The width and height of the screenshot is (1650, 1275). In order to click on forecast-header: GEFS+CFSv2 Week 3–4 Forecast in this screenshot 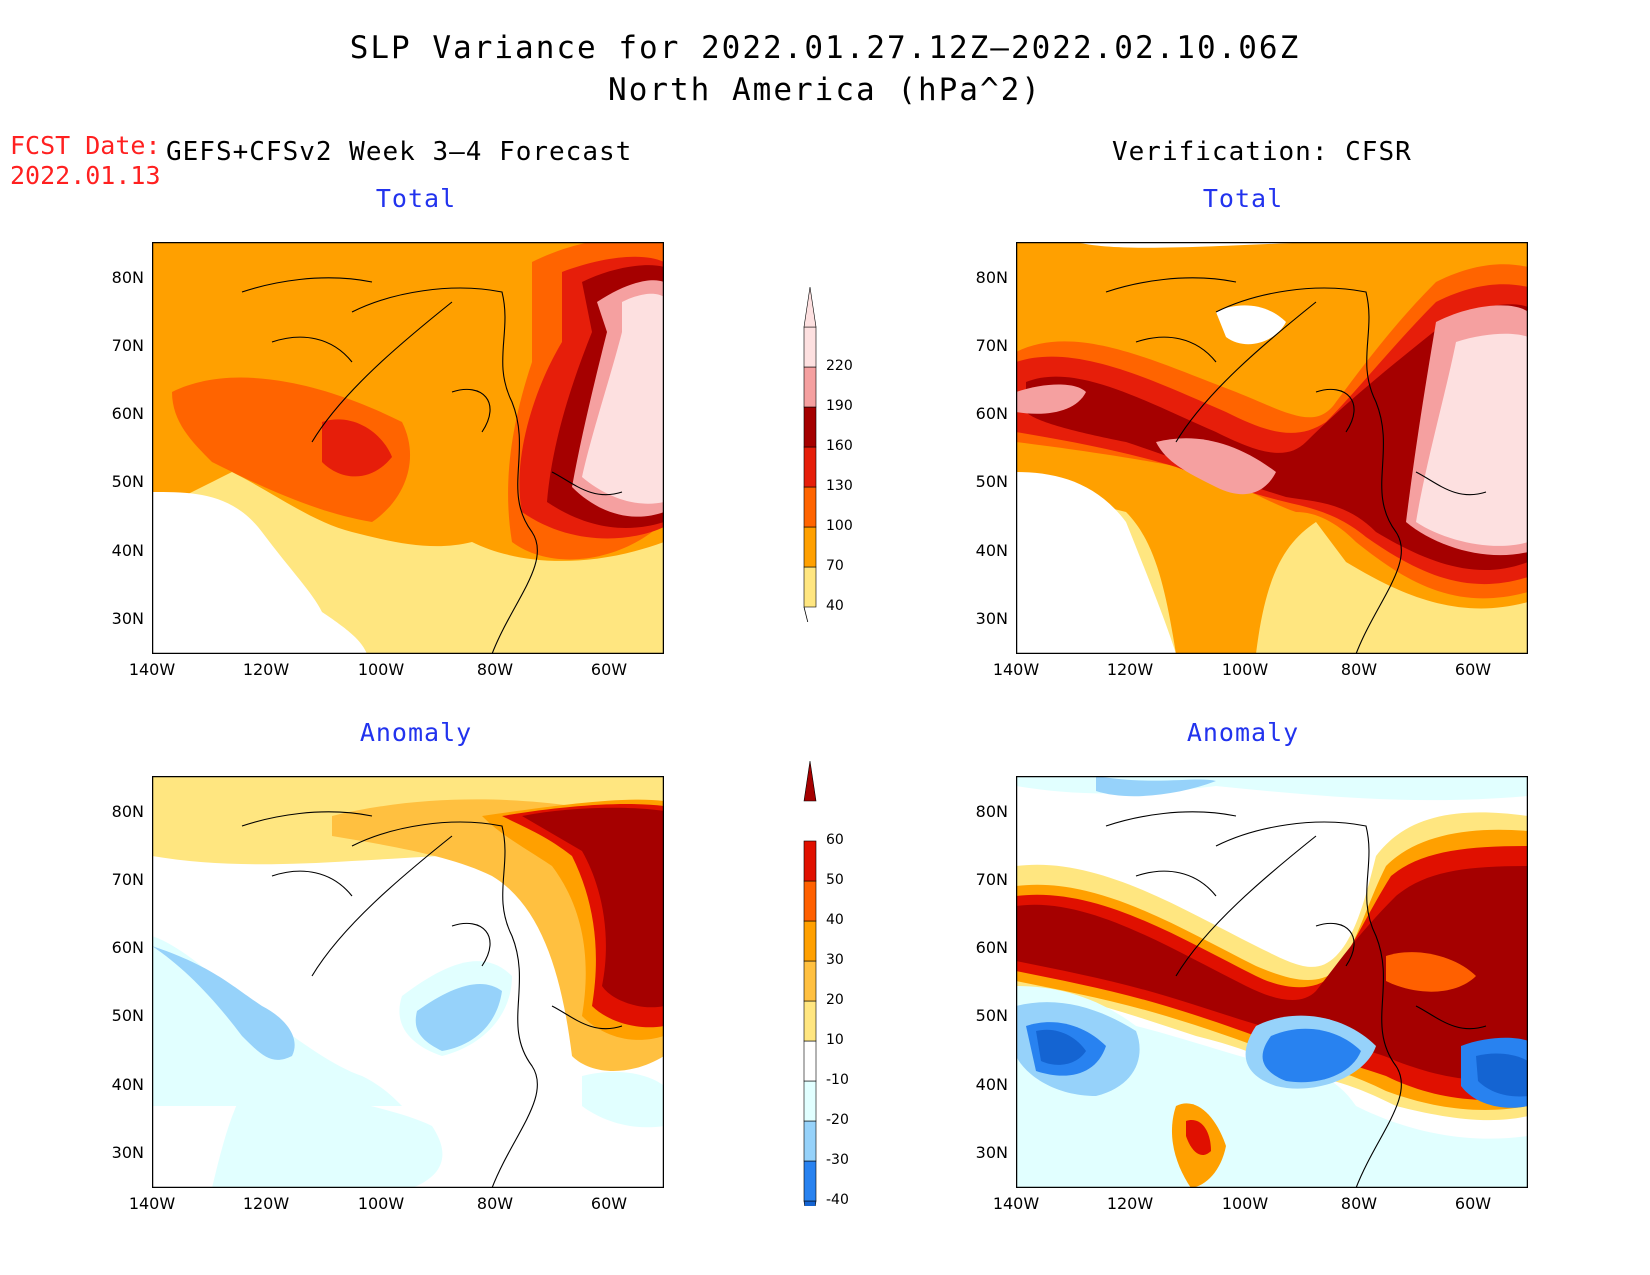, I will do `click(399, 152)`.